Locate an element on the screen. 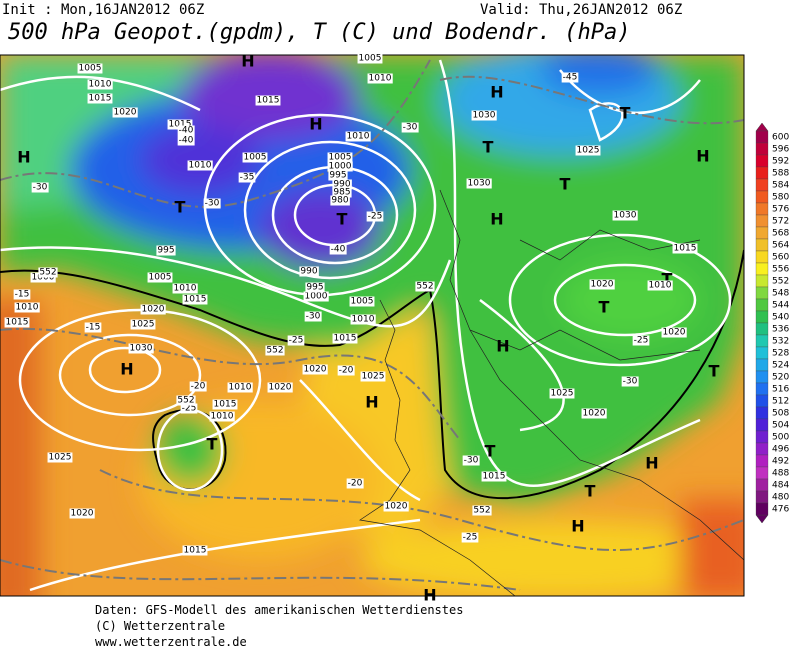  colorbar-label: 592 is located at coordinates (780, 162).